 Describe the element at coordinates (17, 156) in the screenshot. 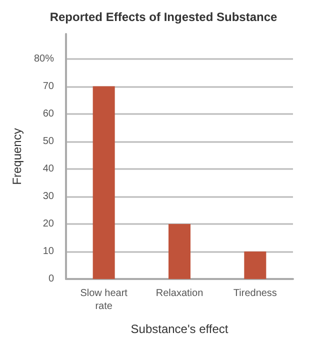

I see `y-axis-title: Frequency` at that location.